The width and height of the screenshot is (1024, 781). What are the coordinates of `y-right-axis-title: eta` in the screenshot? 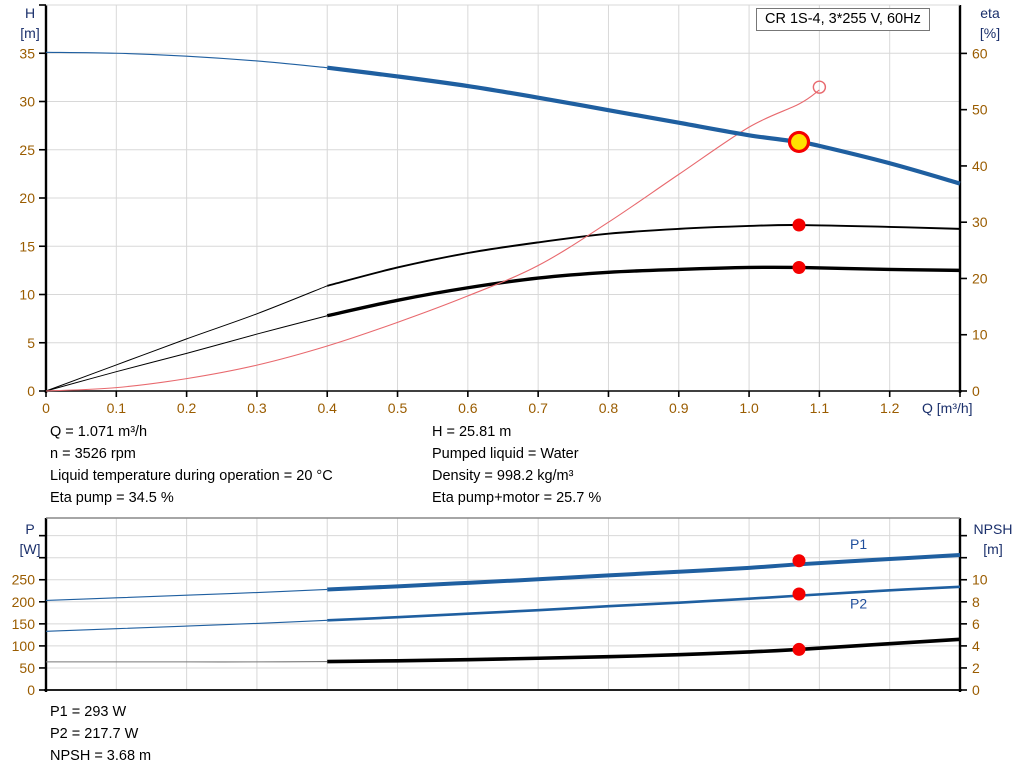 It's located at (990, 13).